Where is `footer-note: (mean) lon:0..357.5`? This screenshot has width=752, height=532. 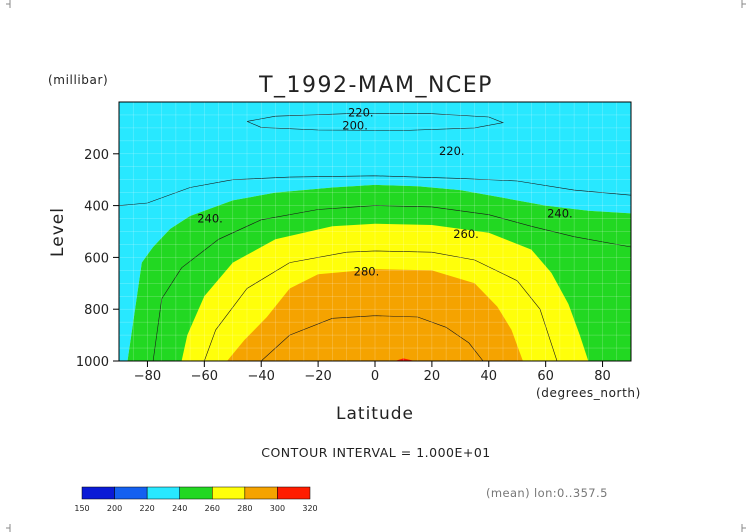 footer-note: (mean) lon:0..357.5 is located at coordinates (547, 493).